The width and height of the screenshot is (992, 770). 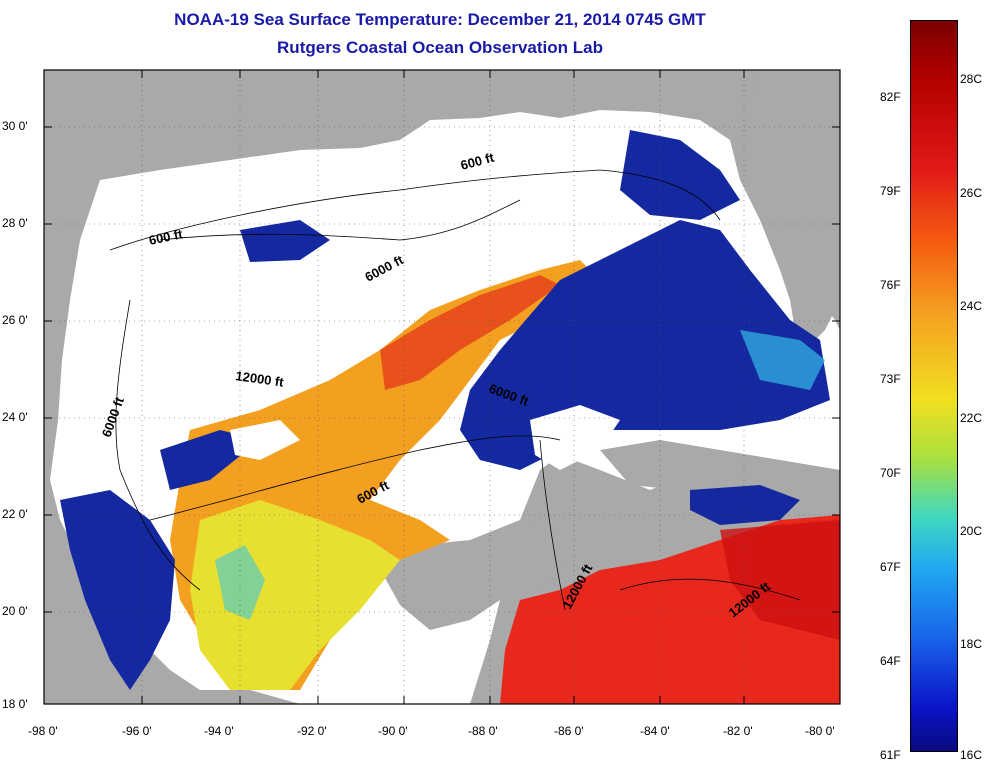 What do you see at coordinates (137, 731) in the screenshot?
I see `lon-label-96: -96 0'` at bounding box center [137, 731].